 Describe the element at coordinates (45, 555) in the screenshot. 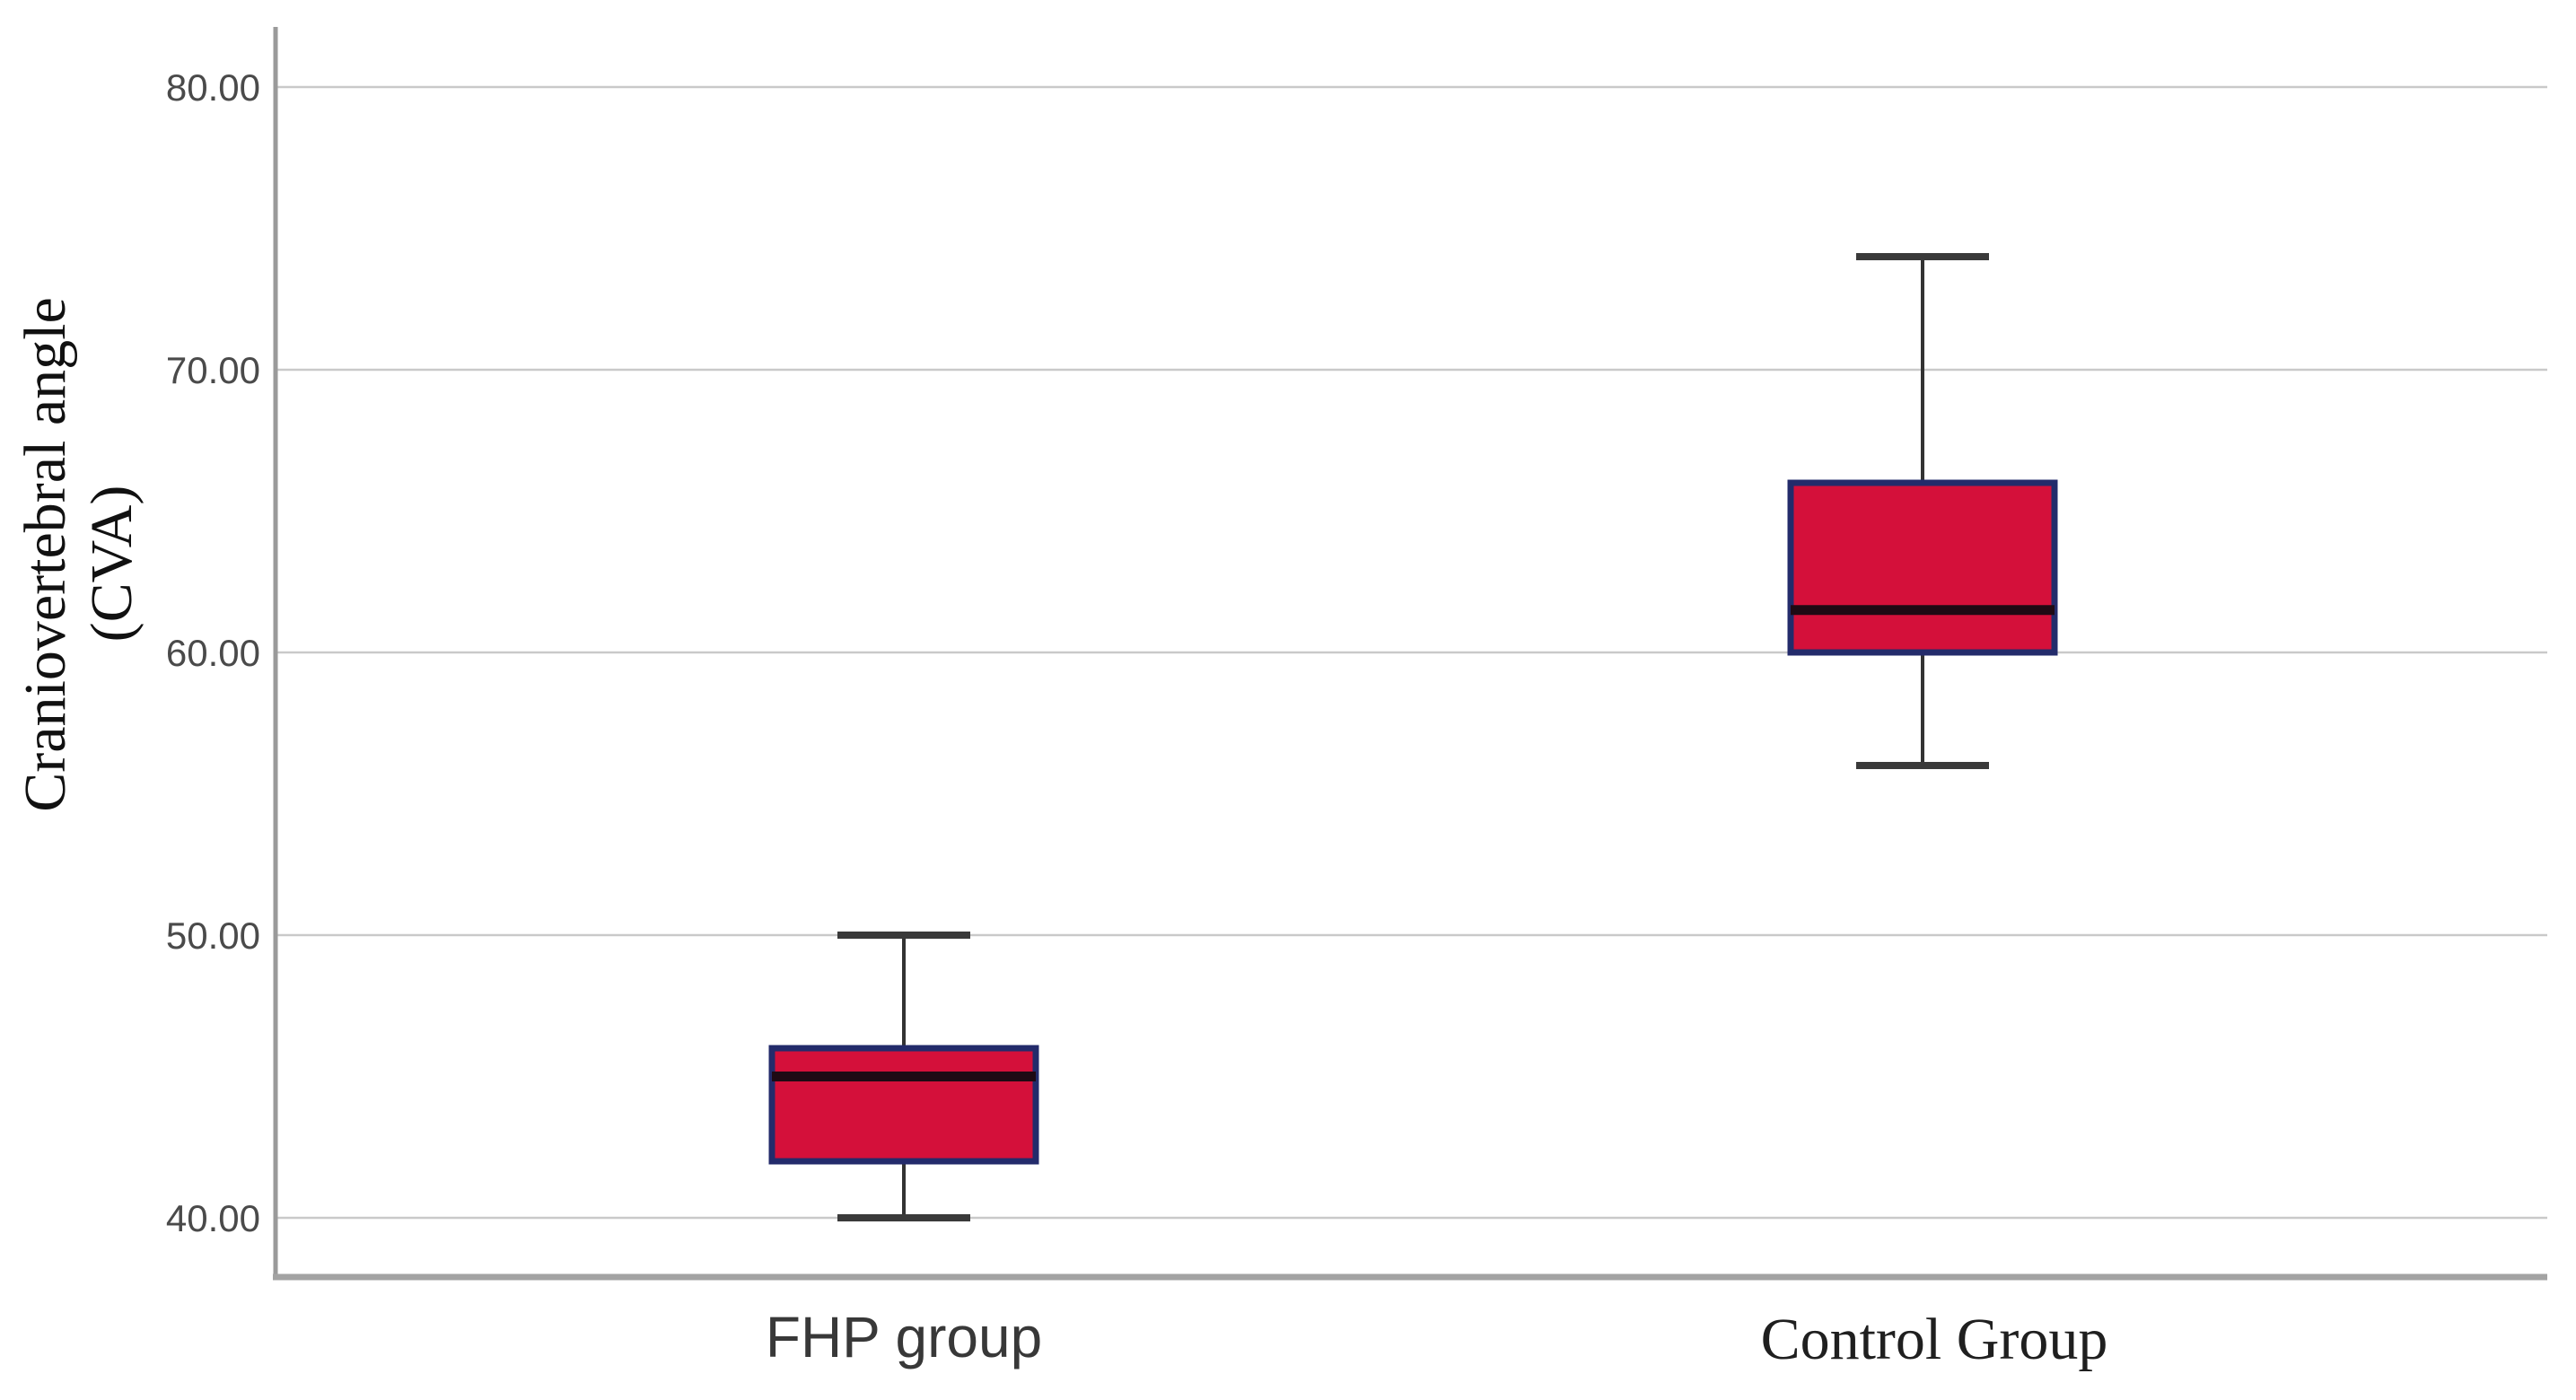

I see `y-axis-title-line1: Craniovertebral angle` at that location.